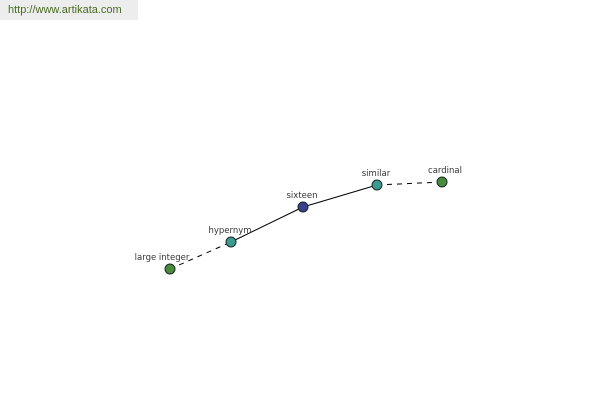 The width and height of the screenshot is (600, 400). What do you see at coordinates (170, 269) in the screenshot?
I see `node-large_integer` at bounding box center [170, 269].